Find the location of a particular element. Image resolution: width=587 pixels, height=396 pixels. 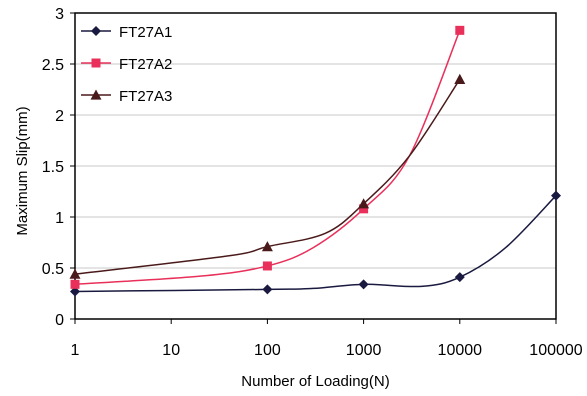

legend-item-ft27a2: FT27A2 is located at coordinates (126, 64).